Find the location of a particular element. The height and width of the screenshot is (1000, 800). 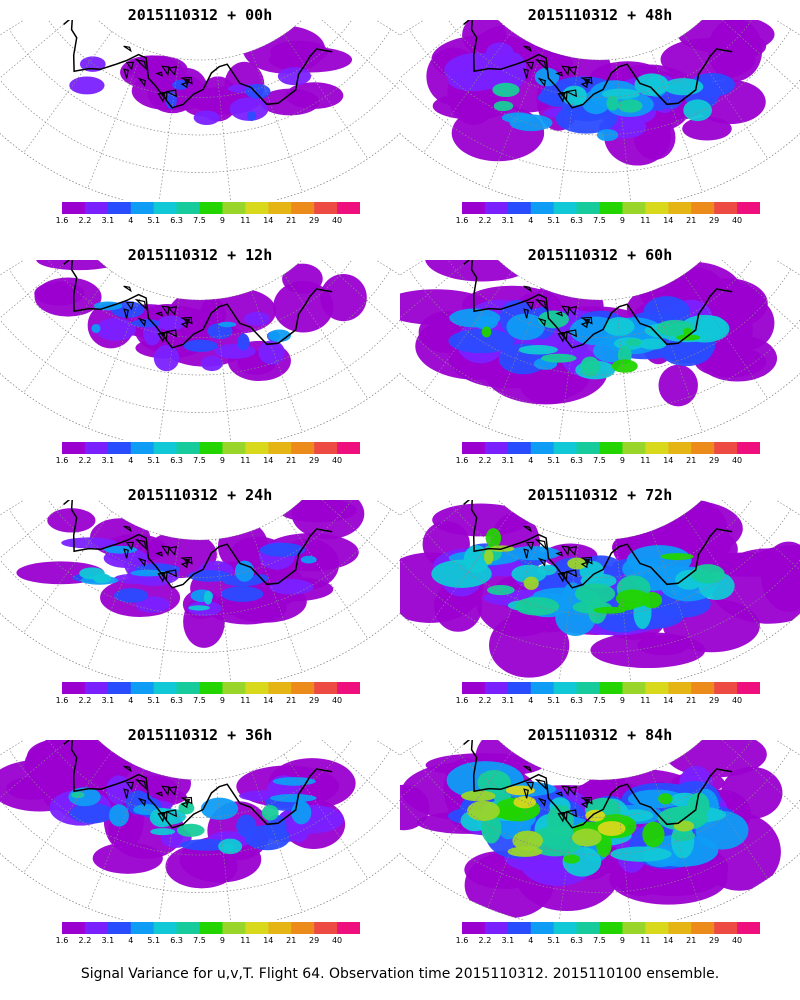

panel-title: 2015110312 + 36h is located at coordinates (200, 735).